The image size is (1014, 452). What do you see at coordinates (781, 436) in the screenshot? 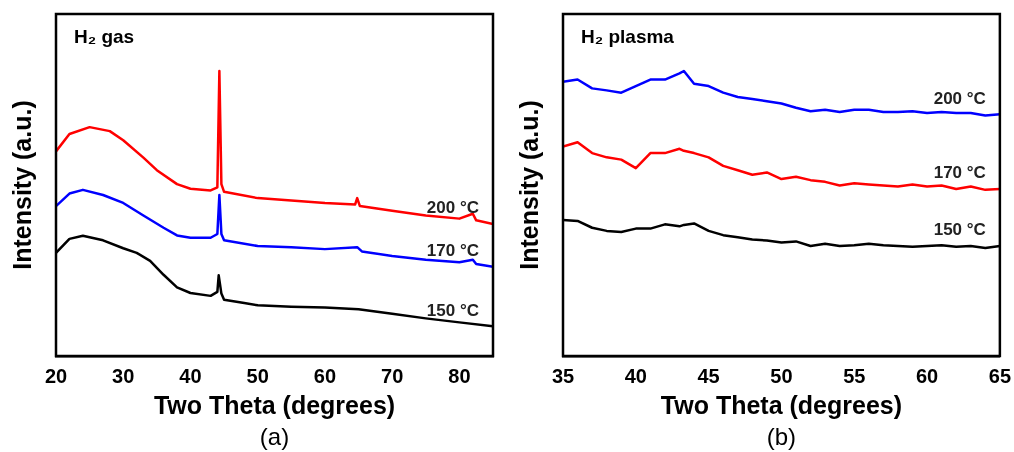
I see `text: (b)` at bounding box center [781, 436].